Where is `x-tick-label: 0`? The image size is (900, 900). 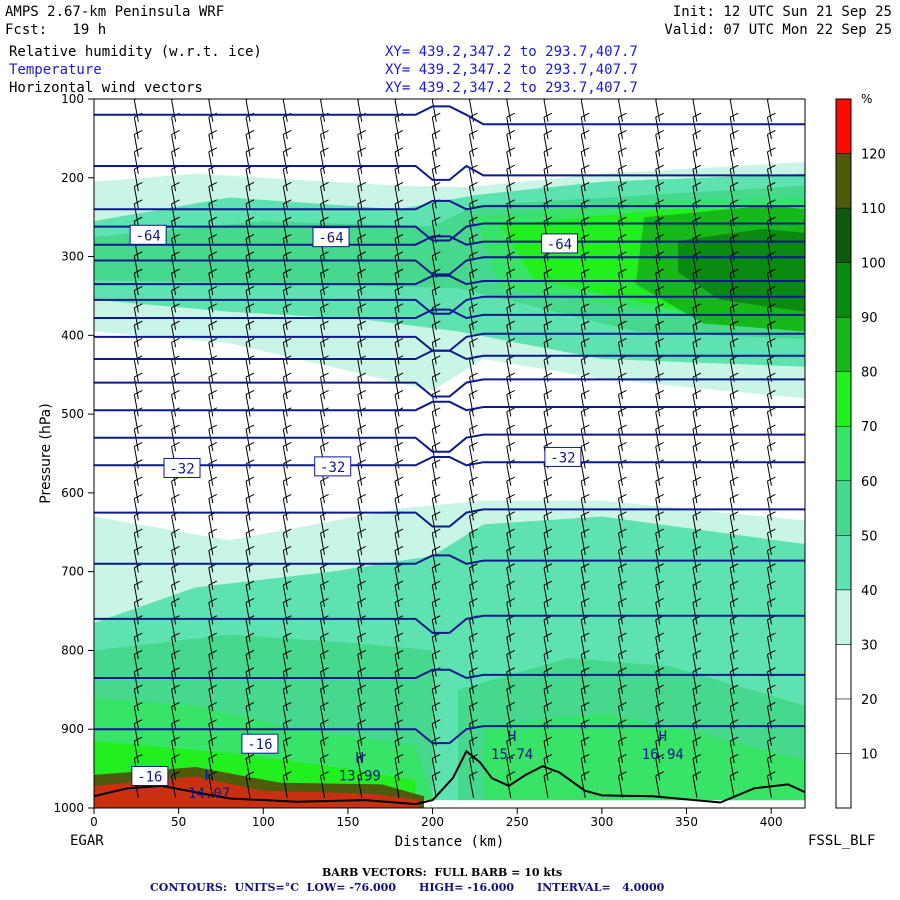
x-tick-label: 0 is located at coordinates (94, 822).